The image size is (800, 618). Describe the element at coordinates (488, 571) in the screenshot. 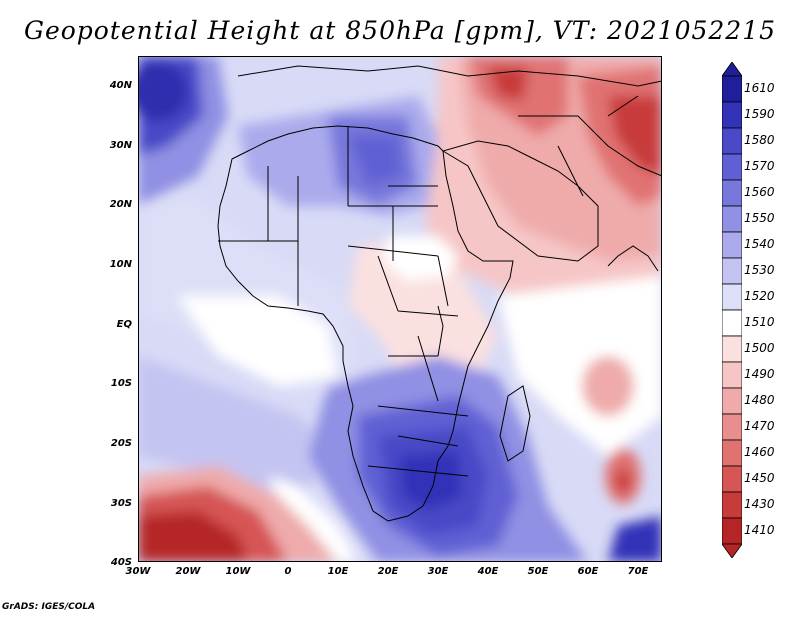

I see `lon-label-40e: 40E` at that location.